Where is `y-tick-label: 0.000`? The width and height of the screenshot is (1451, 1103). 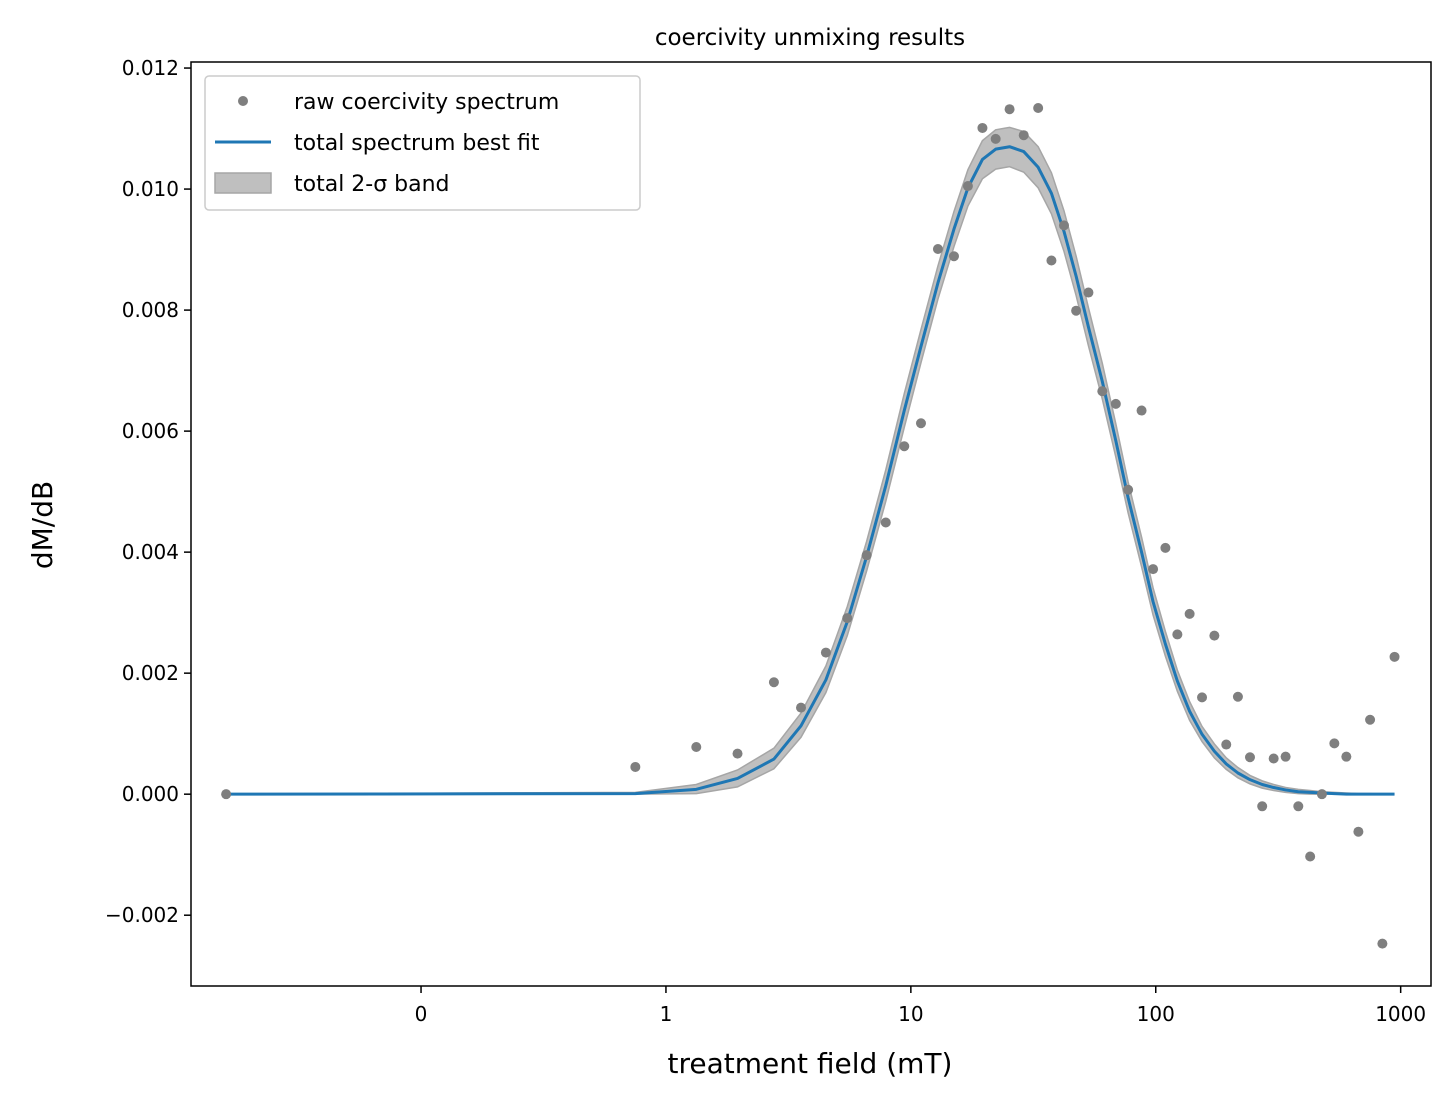
y-tick-label: 0.000 is located at coordinates (150, 794).